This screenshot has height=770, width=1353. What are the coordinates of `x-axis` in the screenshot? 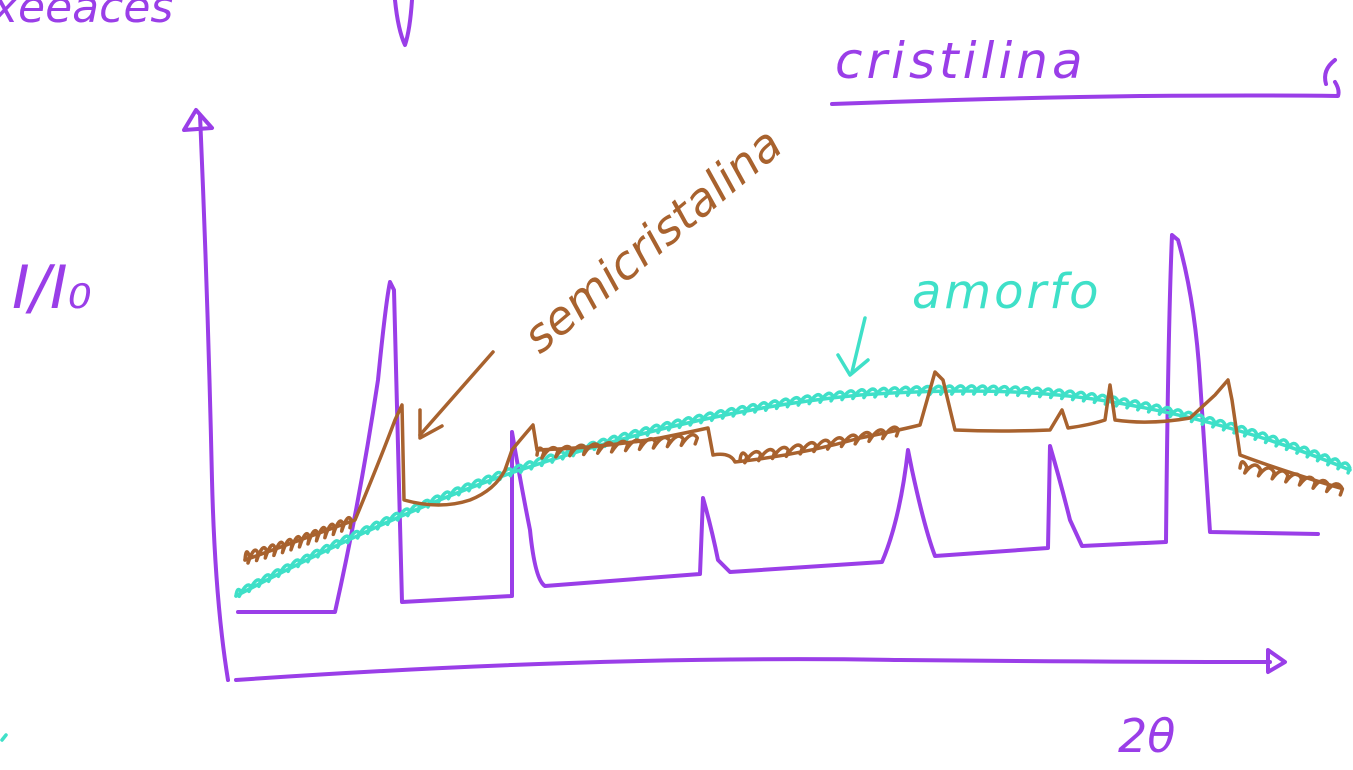 It's located at (753, 669).